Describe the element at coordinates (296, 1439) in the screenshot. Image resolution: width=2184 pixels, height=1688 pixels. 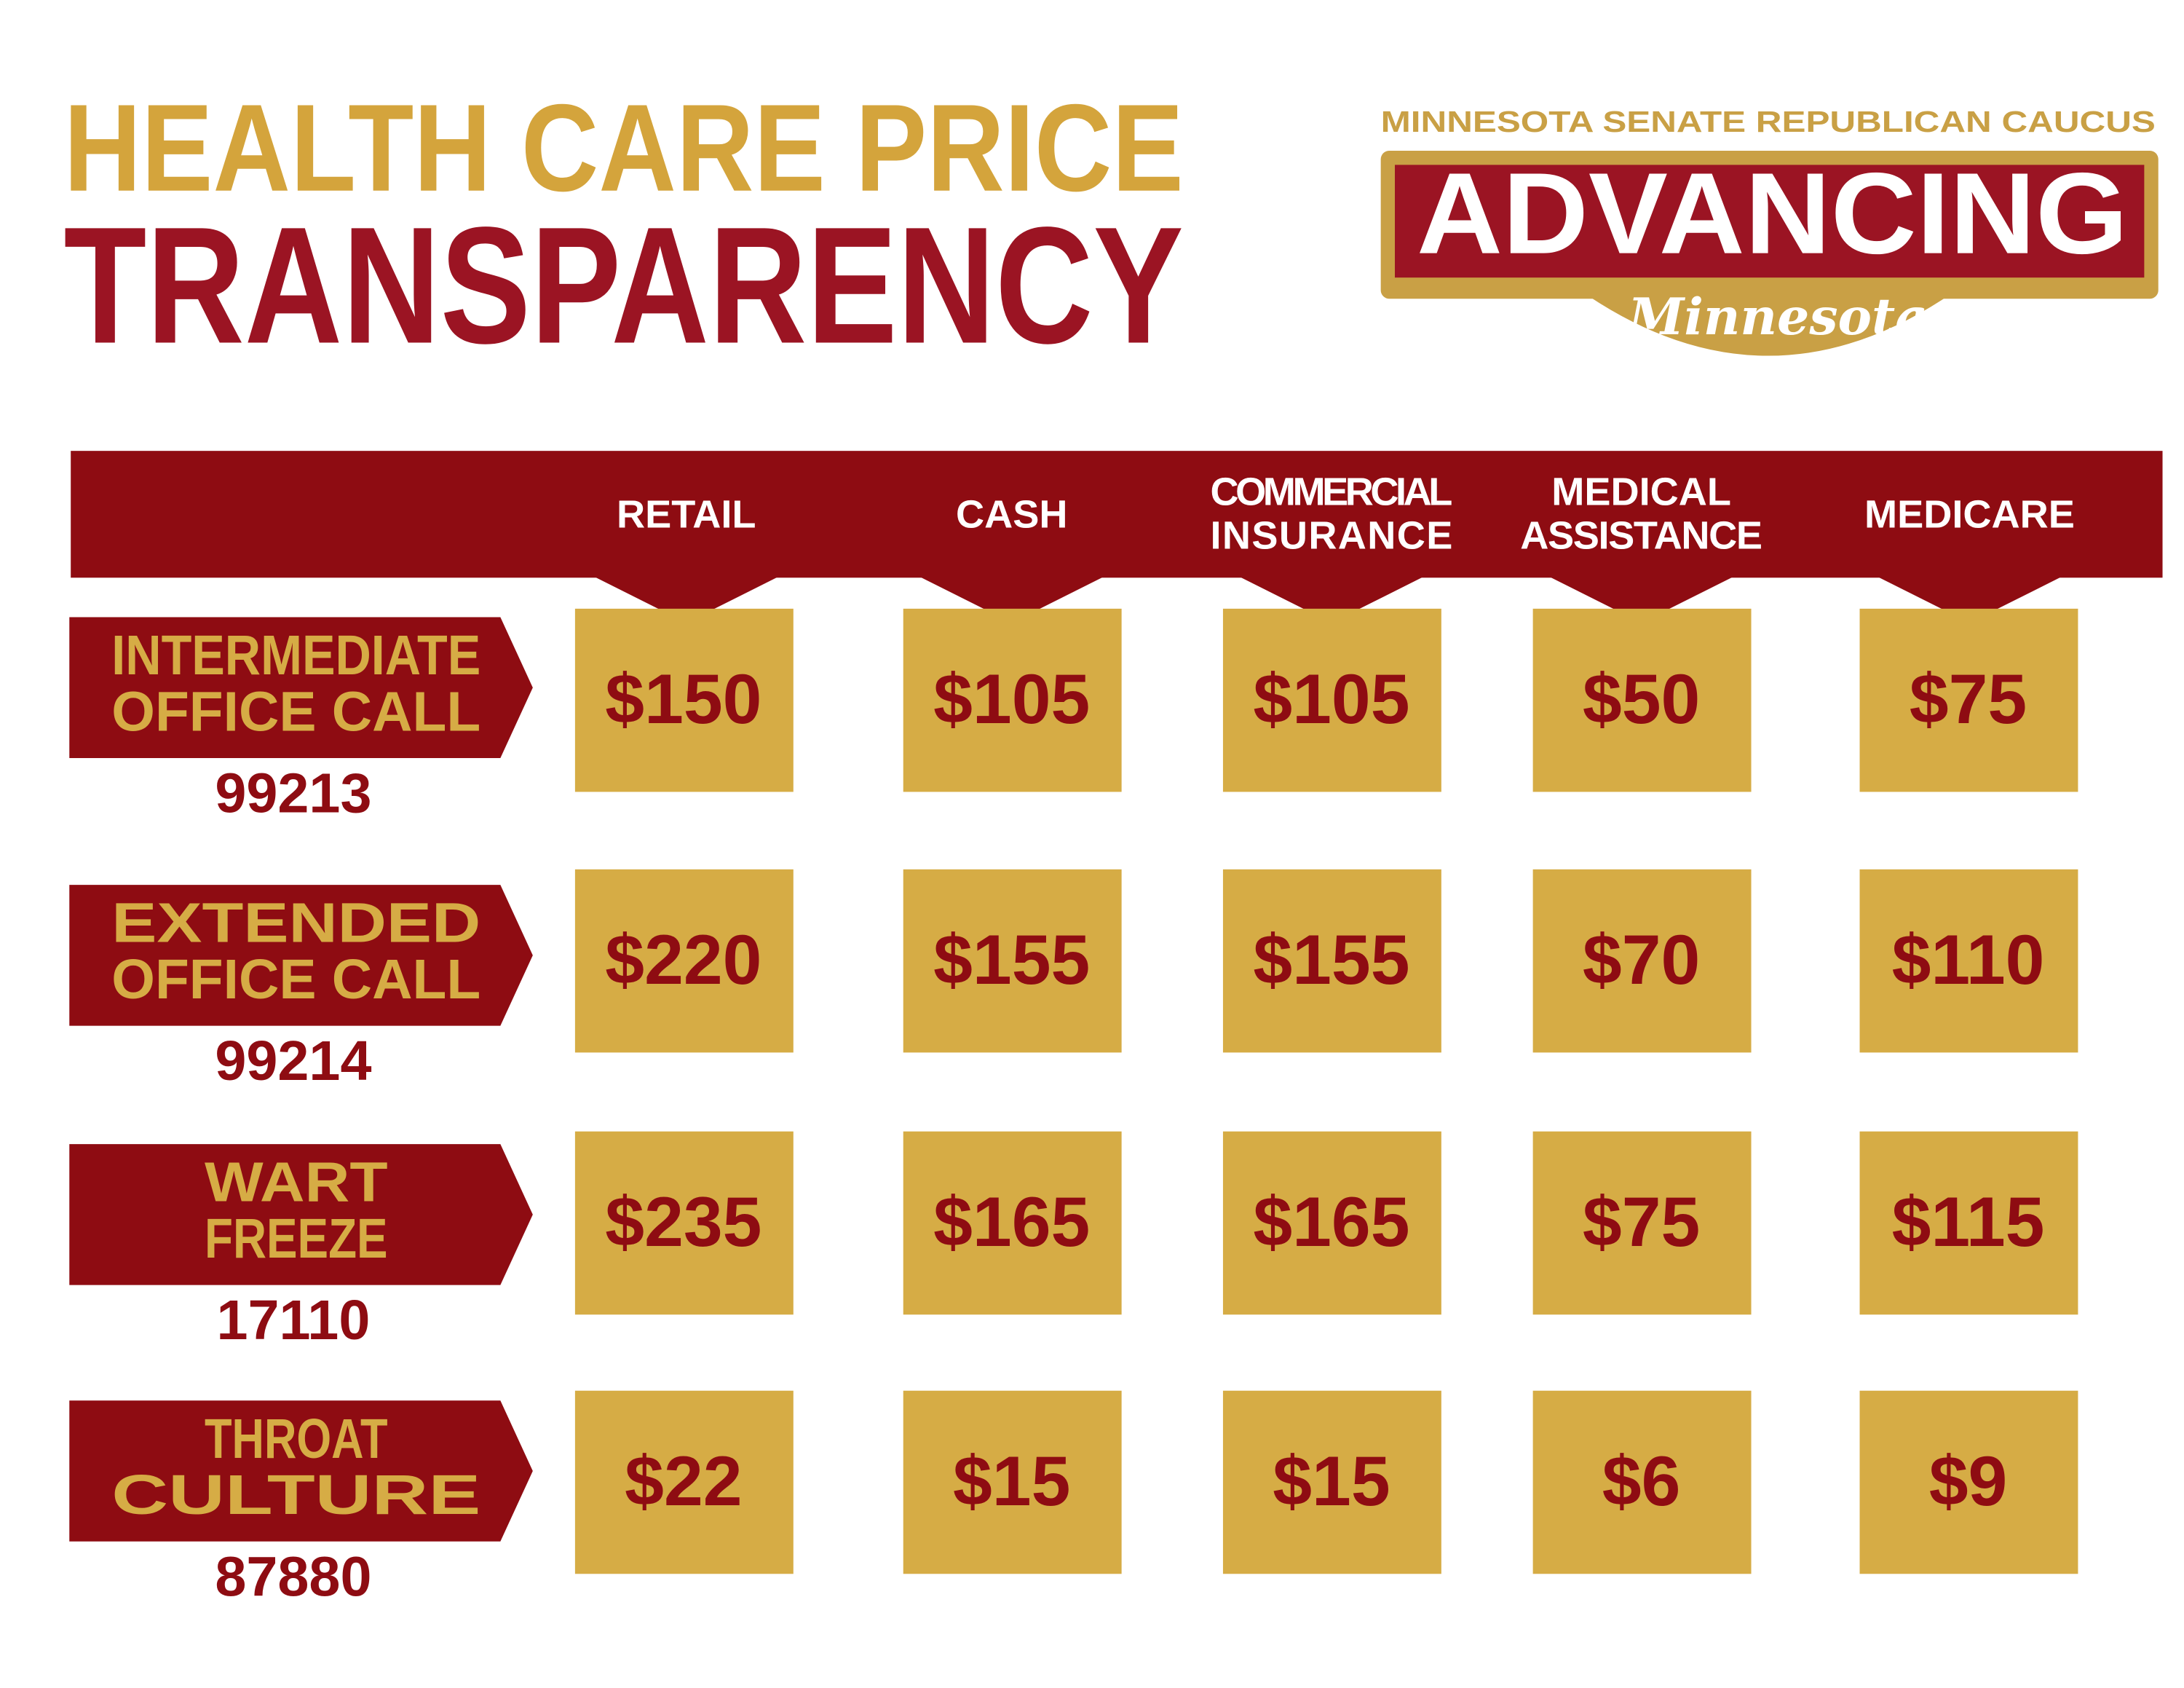
I see `row-label: THROAT` at that location.